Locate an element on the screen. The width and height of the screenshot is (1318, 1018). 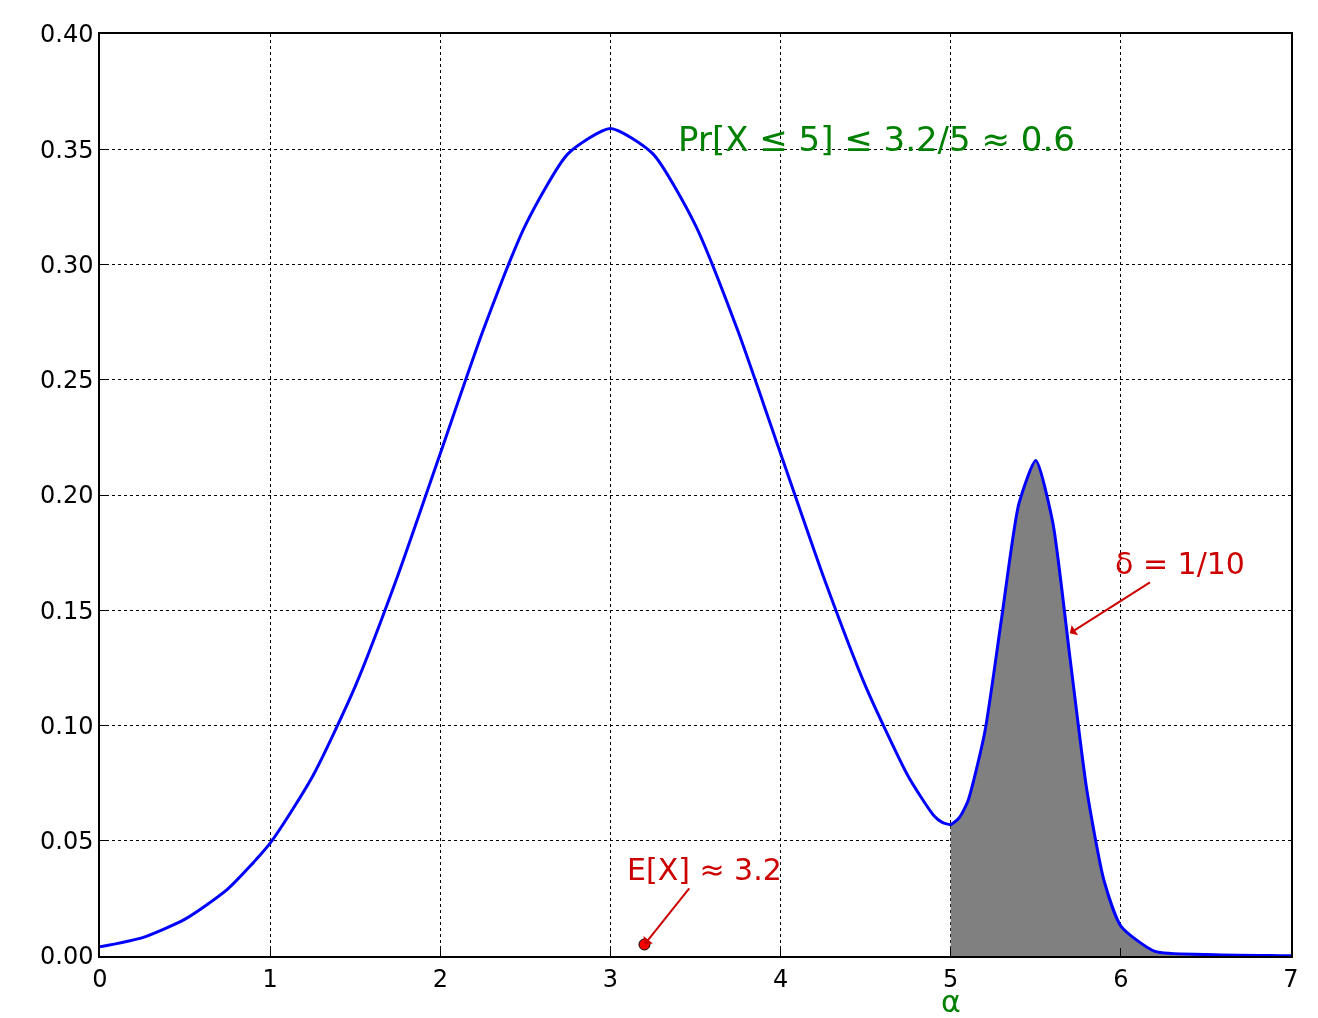
y-tick-label: 0.20 is located at coordinates (67, 495).